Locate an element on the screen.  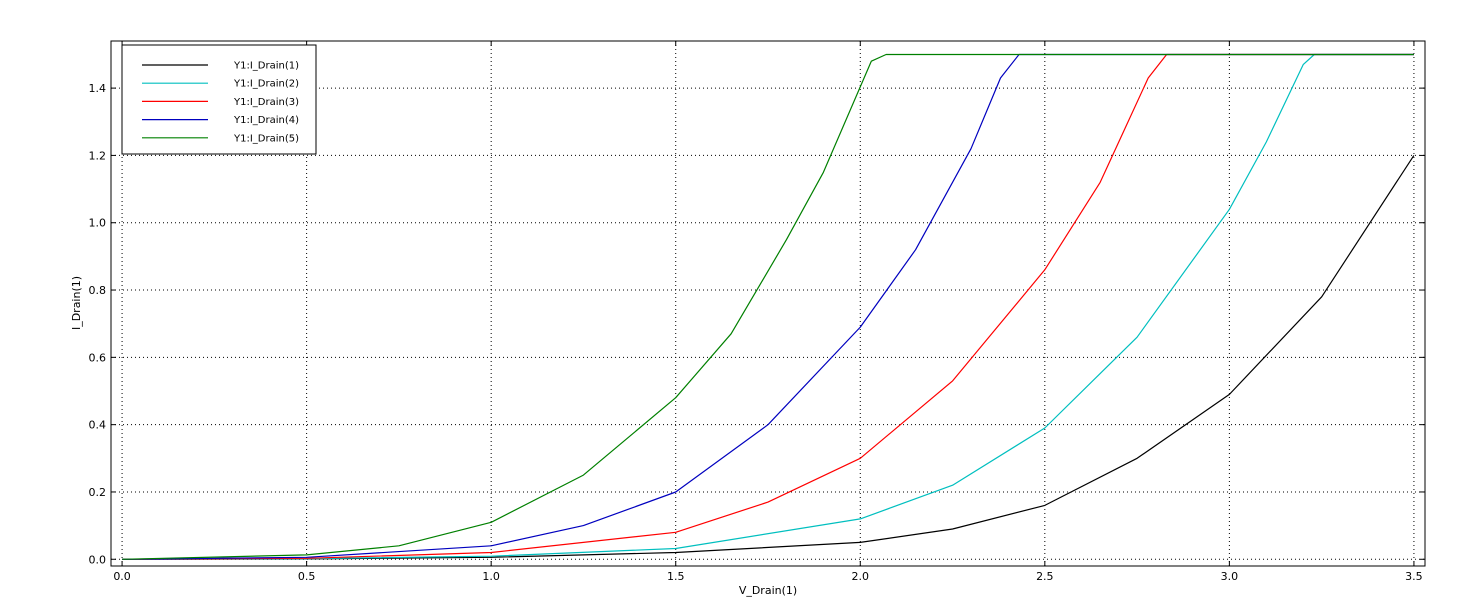
legend-label-5: Y1:I_Drain(5) is located at coordinates (266, 138).